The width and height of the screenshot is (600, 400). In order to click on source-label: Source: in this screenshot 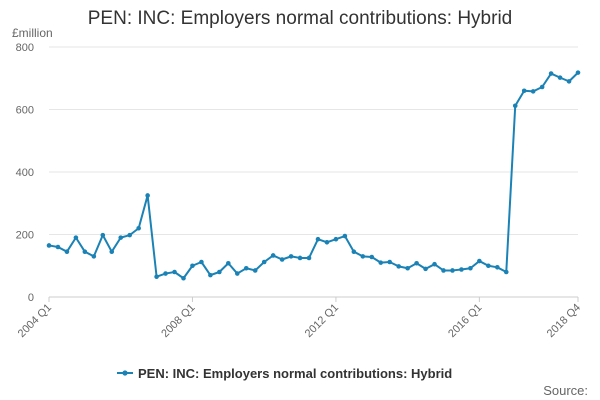, I will do `click(565, 390)`.